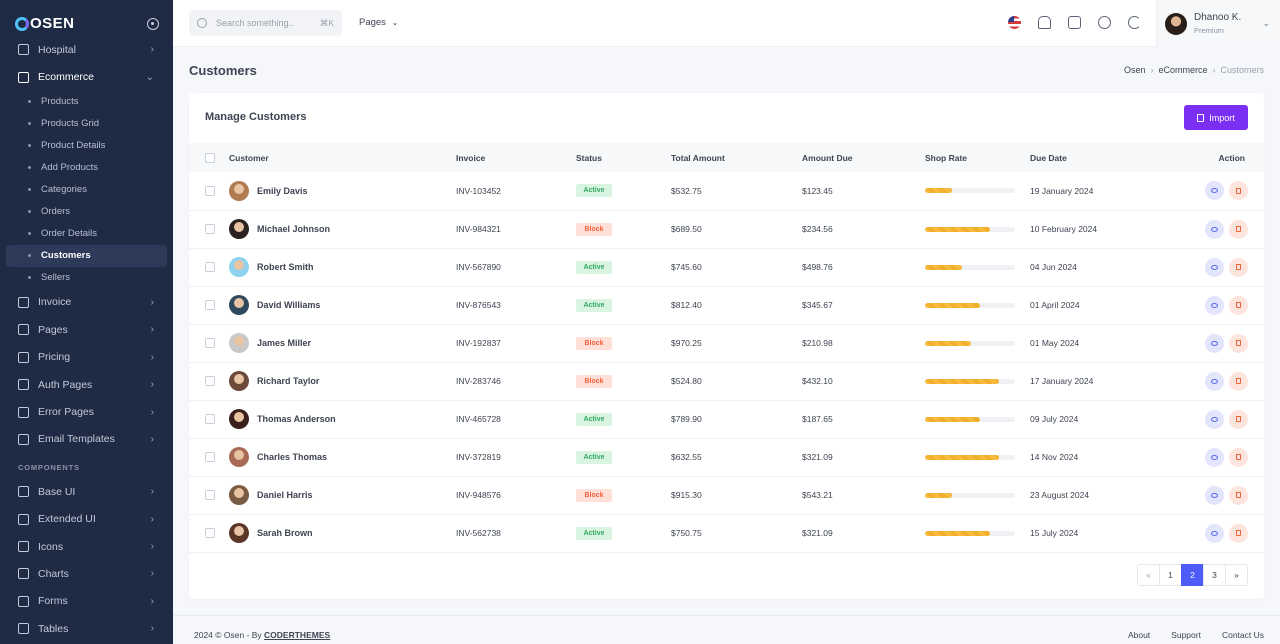 Image resolution: width=1280 pixels, height=644 pixels. Describe the element at coordinates (294, 229) in the screenshot. I see `customer-name: Michael Johnson` at that location.